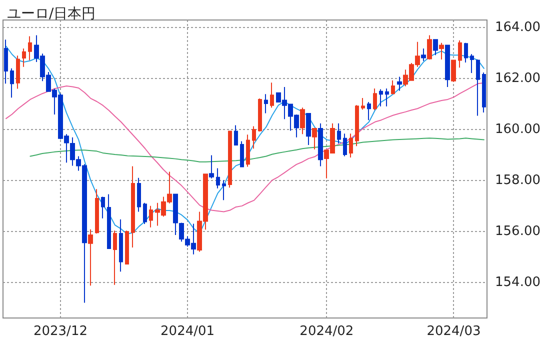  I want to click on y-tick-label: 162.00, so click(517, 78).